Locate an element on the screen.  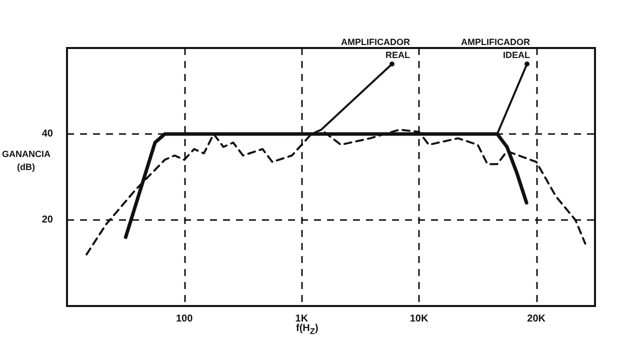
y-tick-label: 20 is located at coordinates (48, 220).